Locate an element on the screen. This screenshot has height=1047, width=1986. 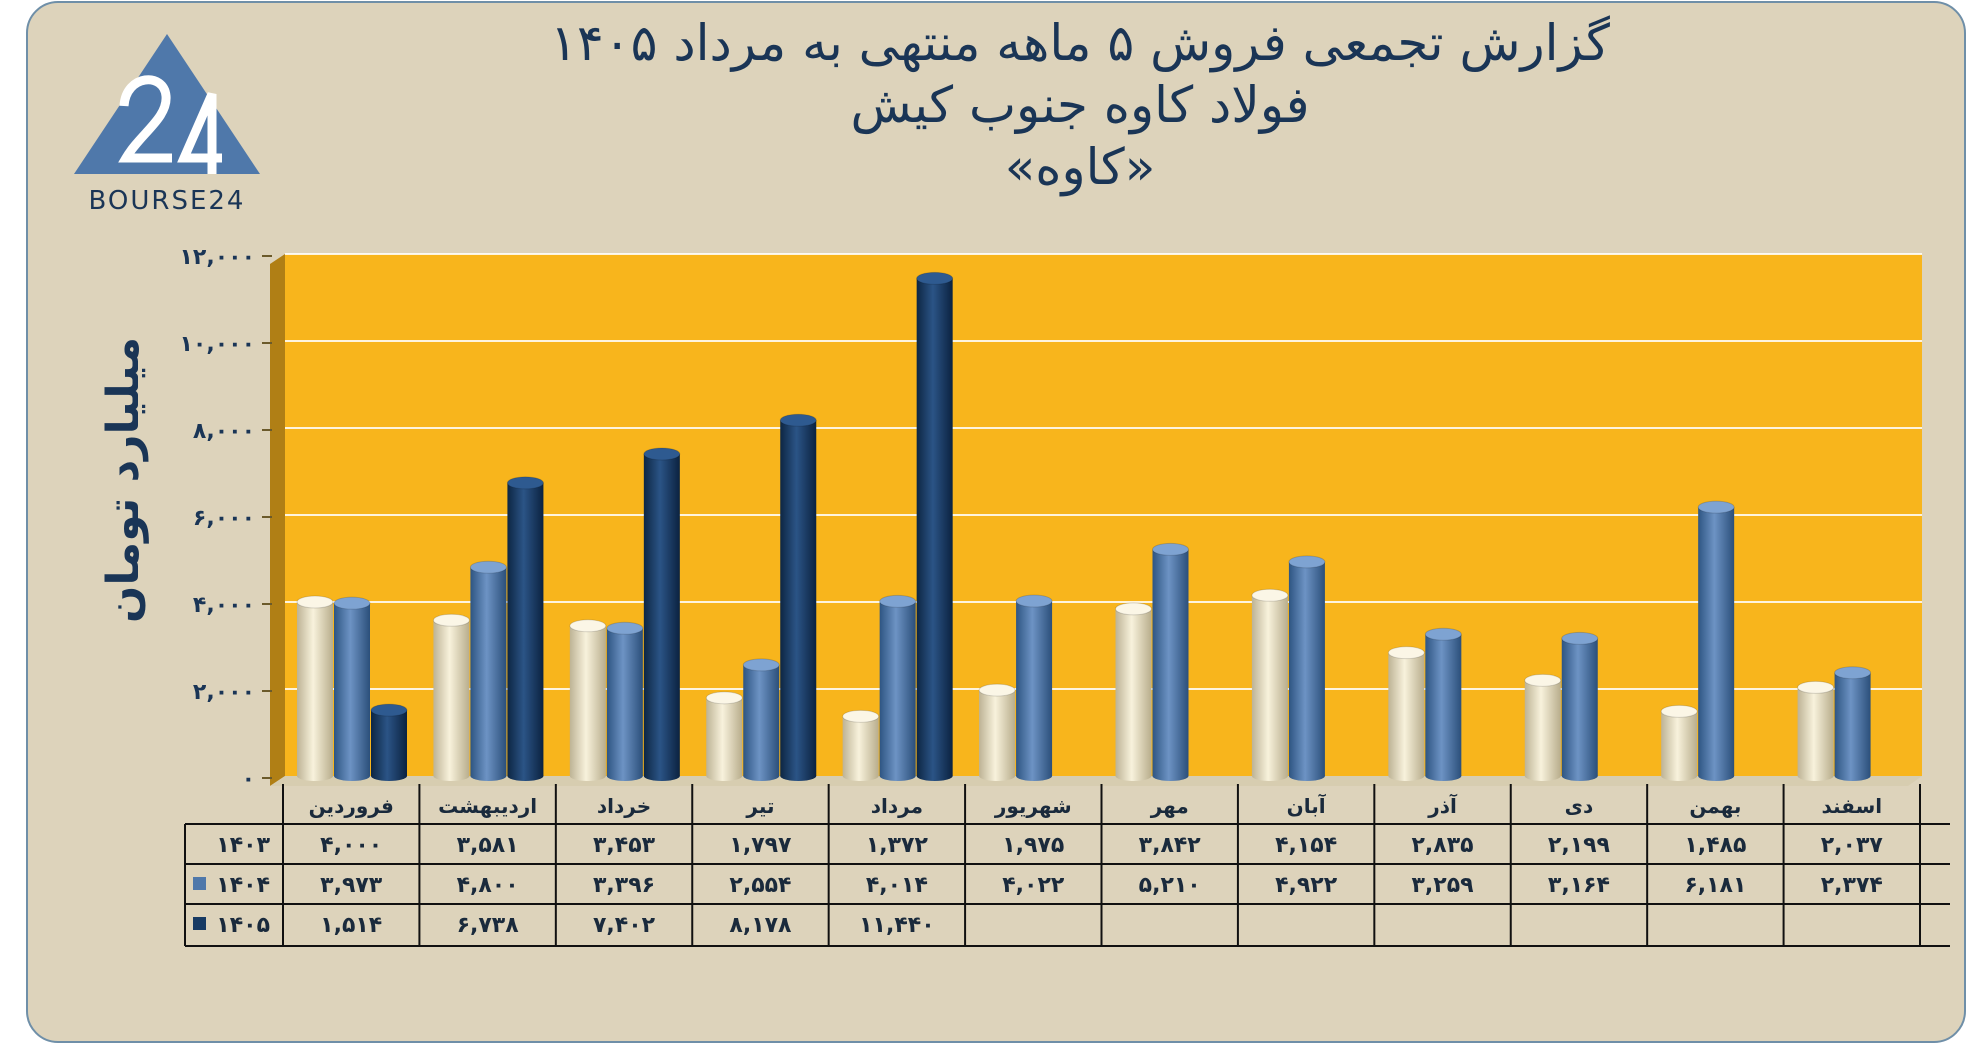
table-cell-value: ۳,۵۸۱ is located at coordinates (488, 845).